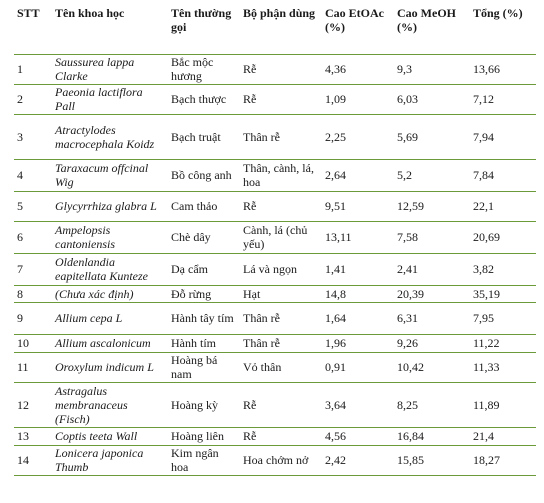  Describe the element at coordinates (204, 206) in the screenshot. I see `cell-common-name: Cam thảo` at that location.